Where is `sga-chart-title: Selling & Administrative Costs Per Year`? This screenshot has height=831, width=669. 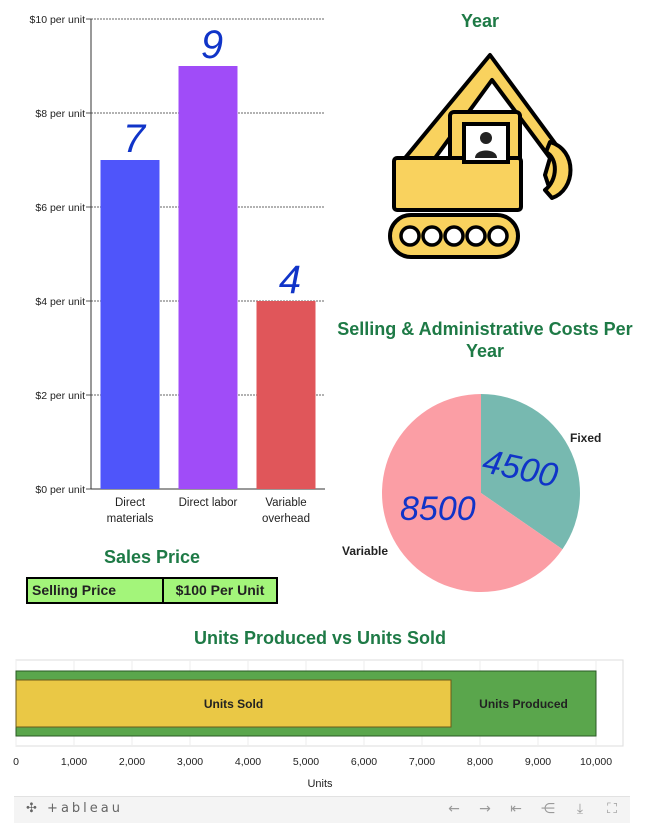
sga-chart-title: Selling & Administrative Costs Per Year is located at coordinates (485, 340).